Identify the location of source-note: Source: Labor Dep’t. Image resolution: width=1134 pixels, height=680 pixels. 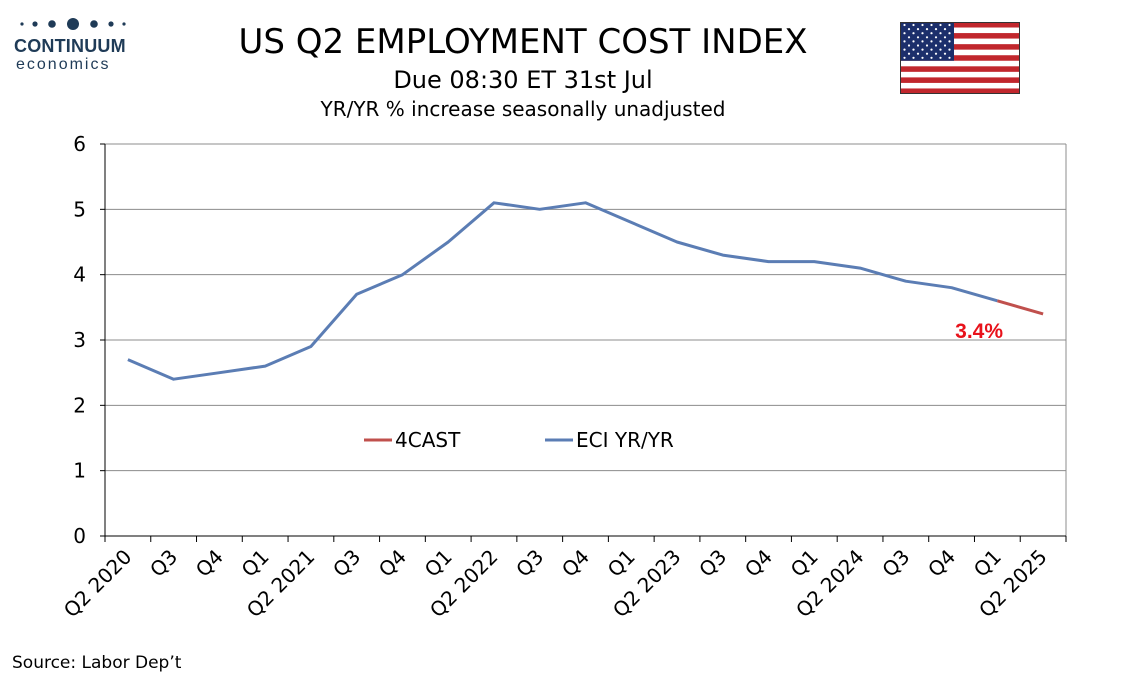
(97, 663).